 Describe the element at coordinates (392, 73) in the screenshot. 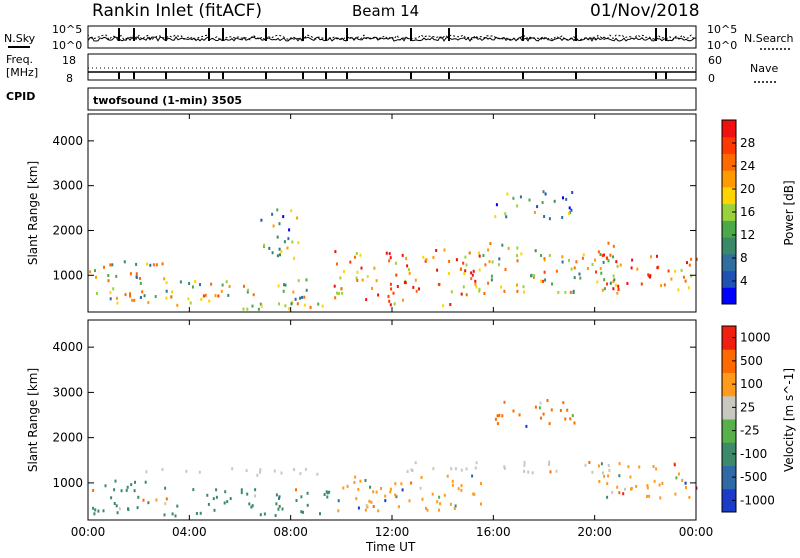

I see `freq-trace` at that location.